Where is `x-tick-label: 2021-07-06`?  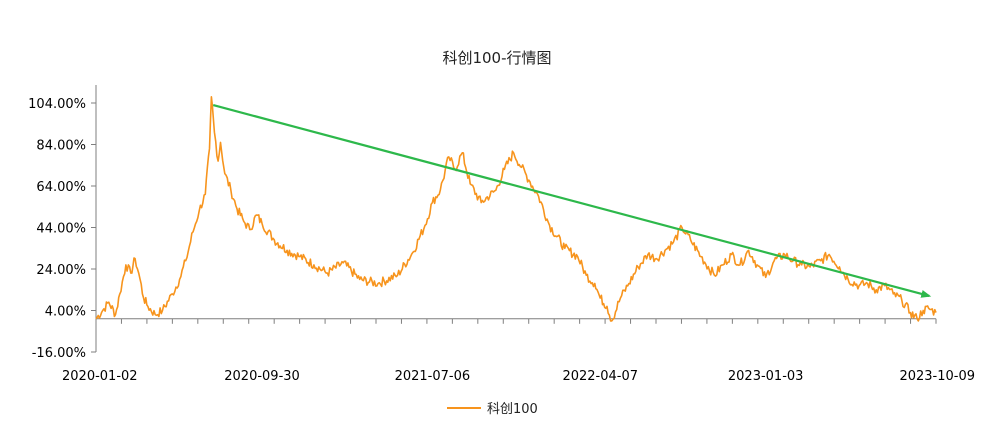
x-tick-label: 2021-07-06 is located at coordinates (433, 376).